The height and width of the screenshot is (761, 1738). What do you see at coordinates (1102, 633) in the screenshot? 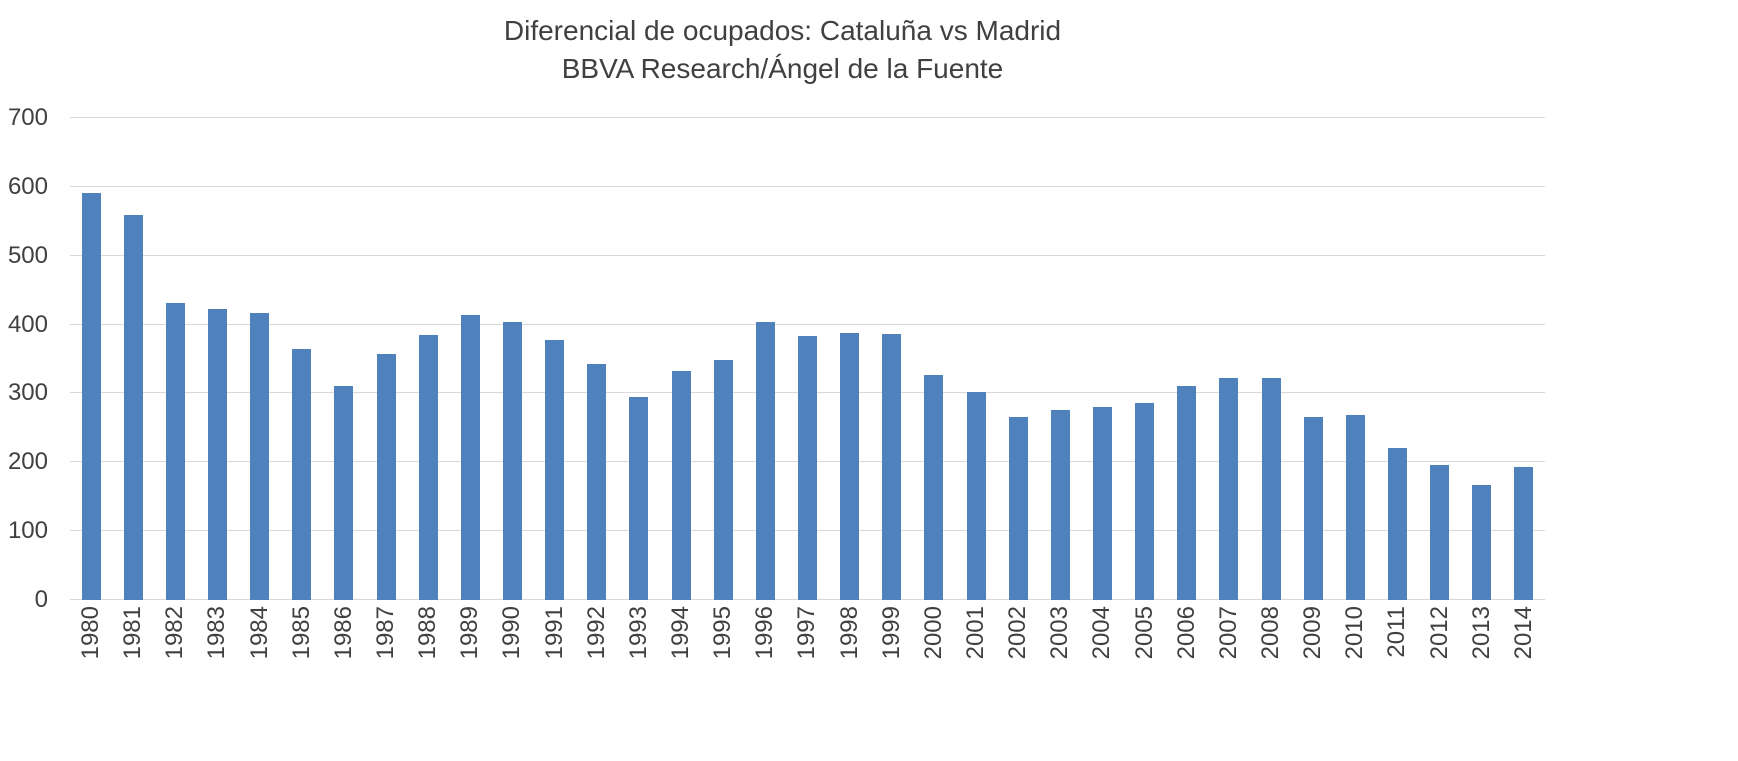
I see `x-tick-label-2004: 2004` at bounding box center [1102, 633].